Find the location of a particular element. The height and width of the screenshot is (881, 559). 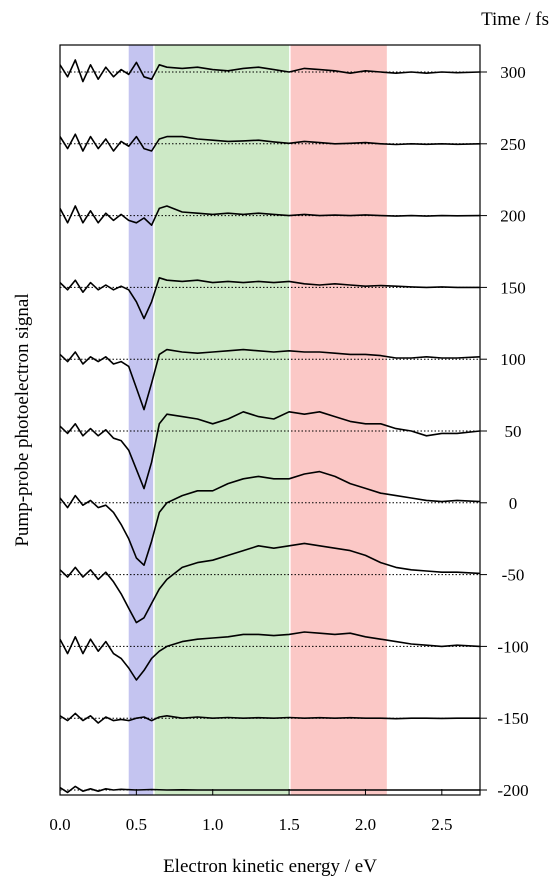

delay-tick-label: -200 is located at coordinates (512, 790).